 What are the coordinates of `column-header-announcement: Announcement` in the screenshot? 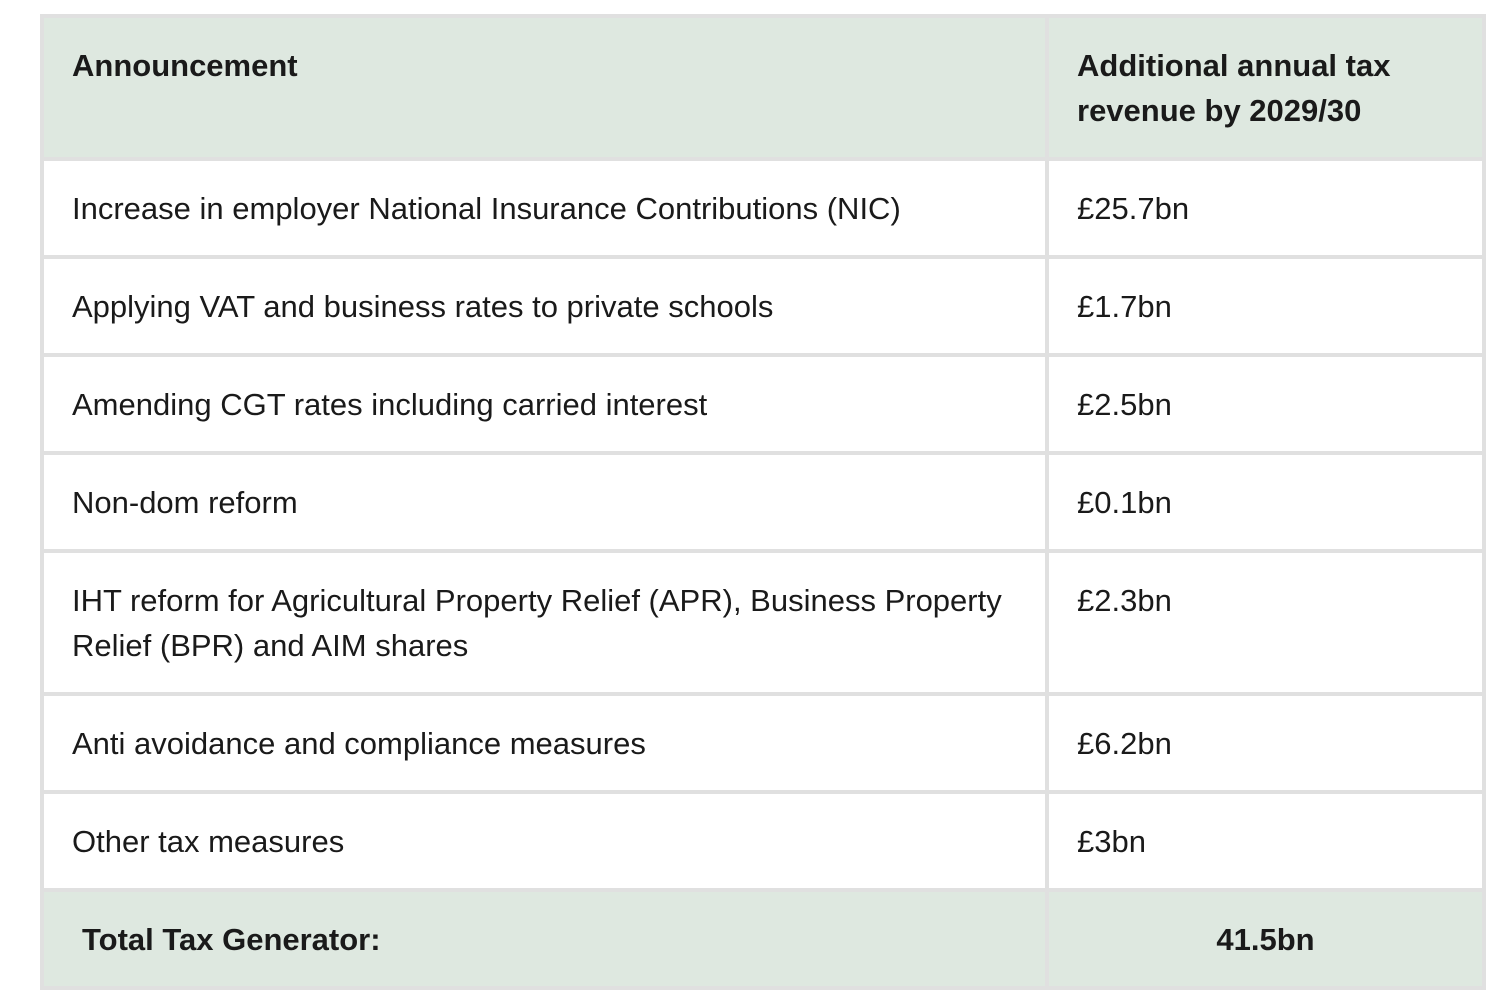 It's located at (544, 87).